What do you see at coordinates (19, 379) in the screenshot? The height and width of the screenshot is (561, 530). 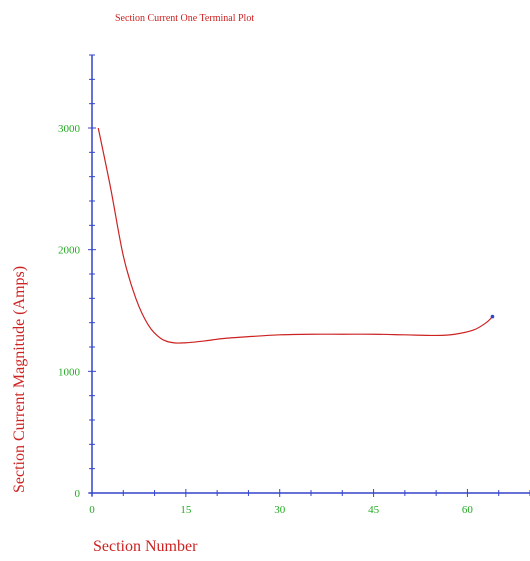 I see `y-axis-title: Section Current Magnitude (Amps)` at bounding box center [19, 379].